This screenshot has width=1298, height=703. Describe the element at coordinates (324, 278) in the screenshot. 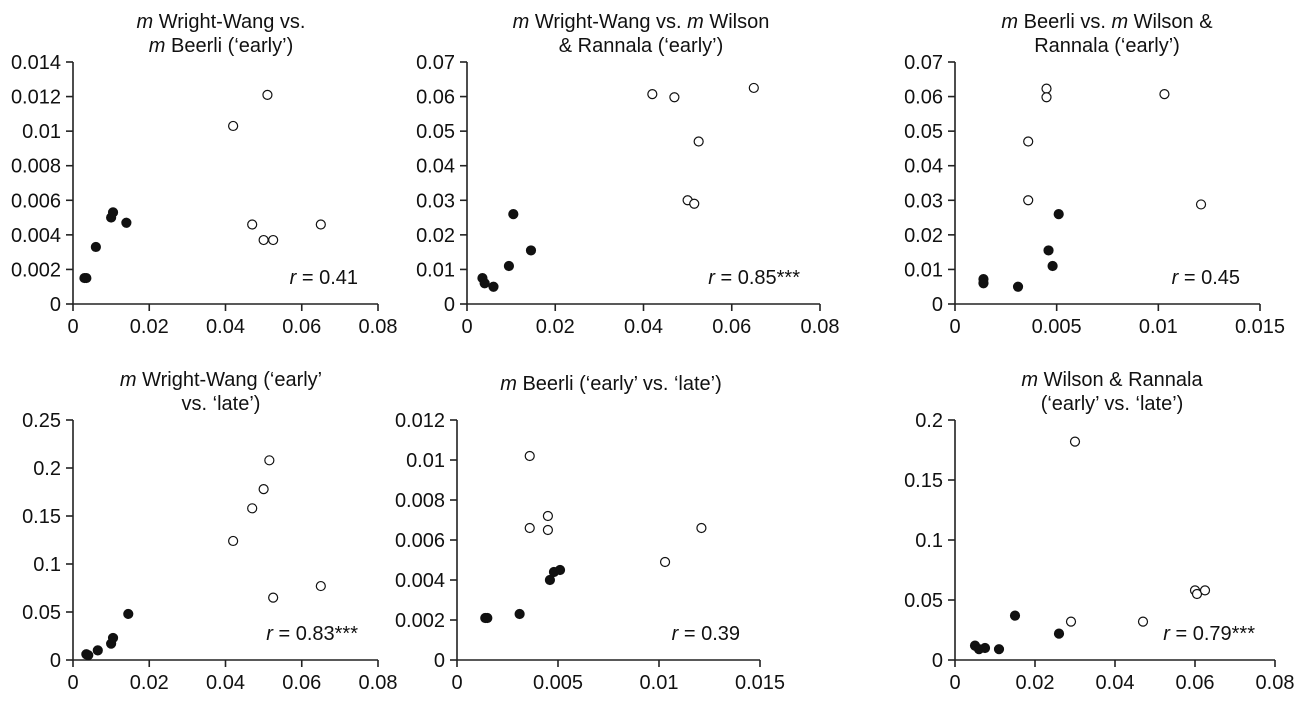

I see `correlation-label: r = 0.41` at that location.